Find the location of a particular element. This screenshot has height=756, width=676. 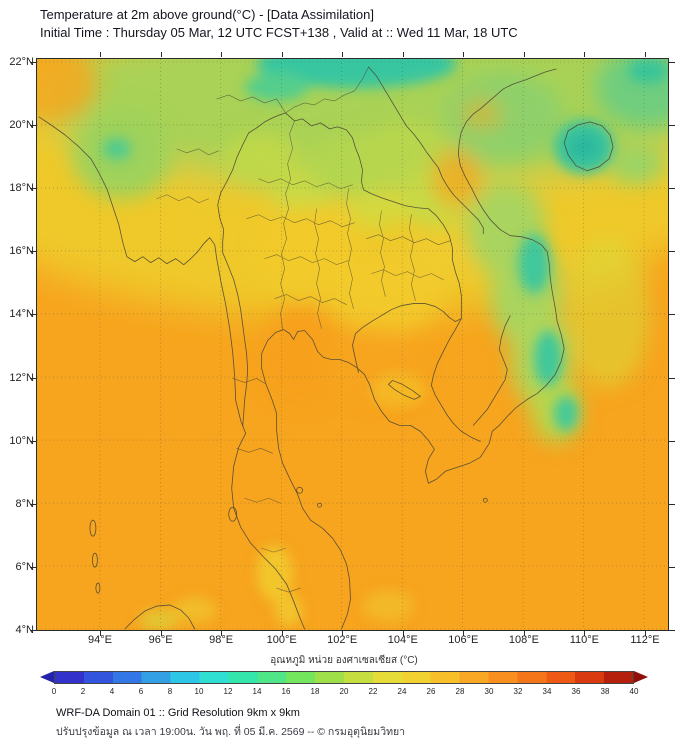

y-axis-tick-label: 4°N is located at coordinates (24, 630).